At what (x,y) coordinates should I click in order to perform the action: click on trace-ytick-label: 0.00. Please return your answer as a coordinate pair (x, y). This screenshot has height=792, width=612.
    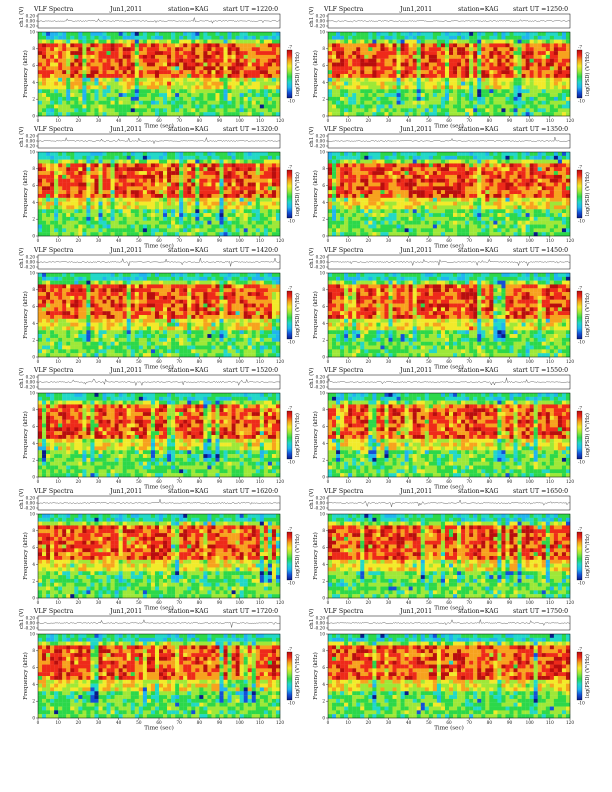
    Looking at the image, I should click on (31, 20).